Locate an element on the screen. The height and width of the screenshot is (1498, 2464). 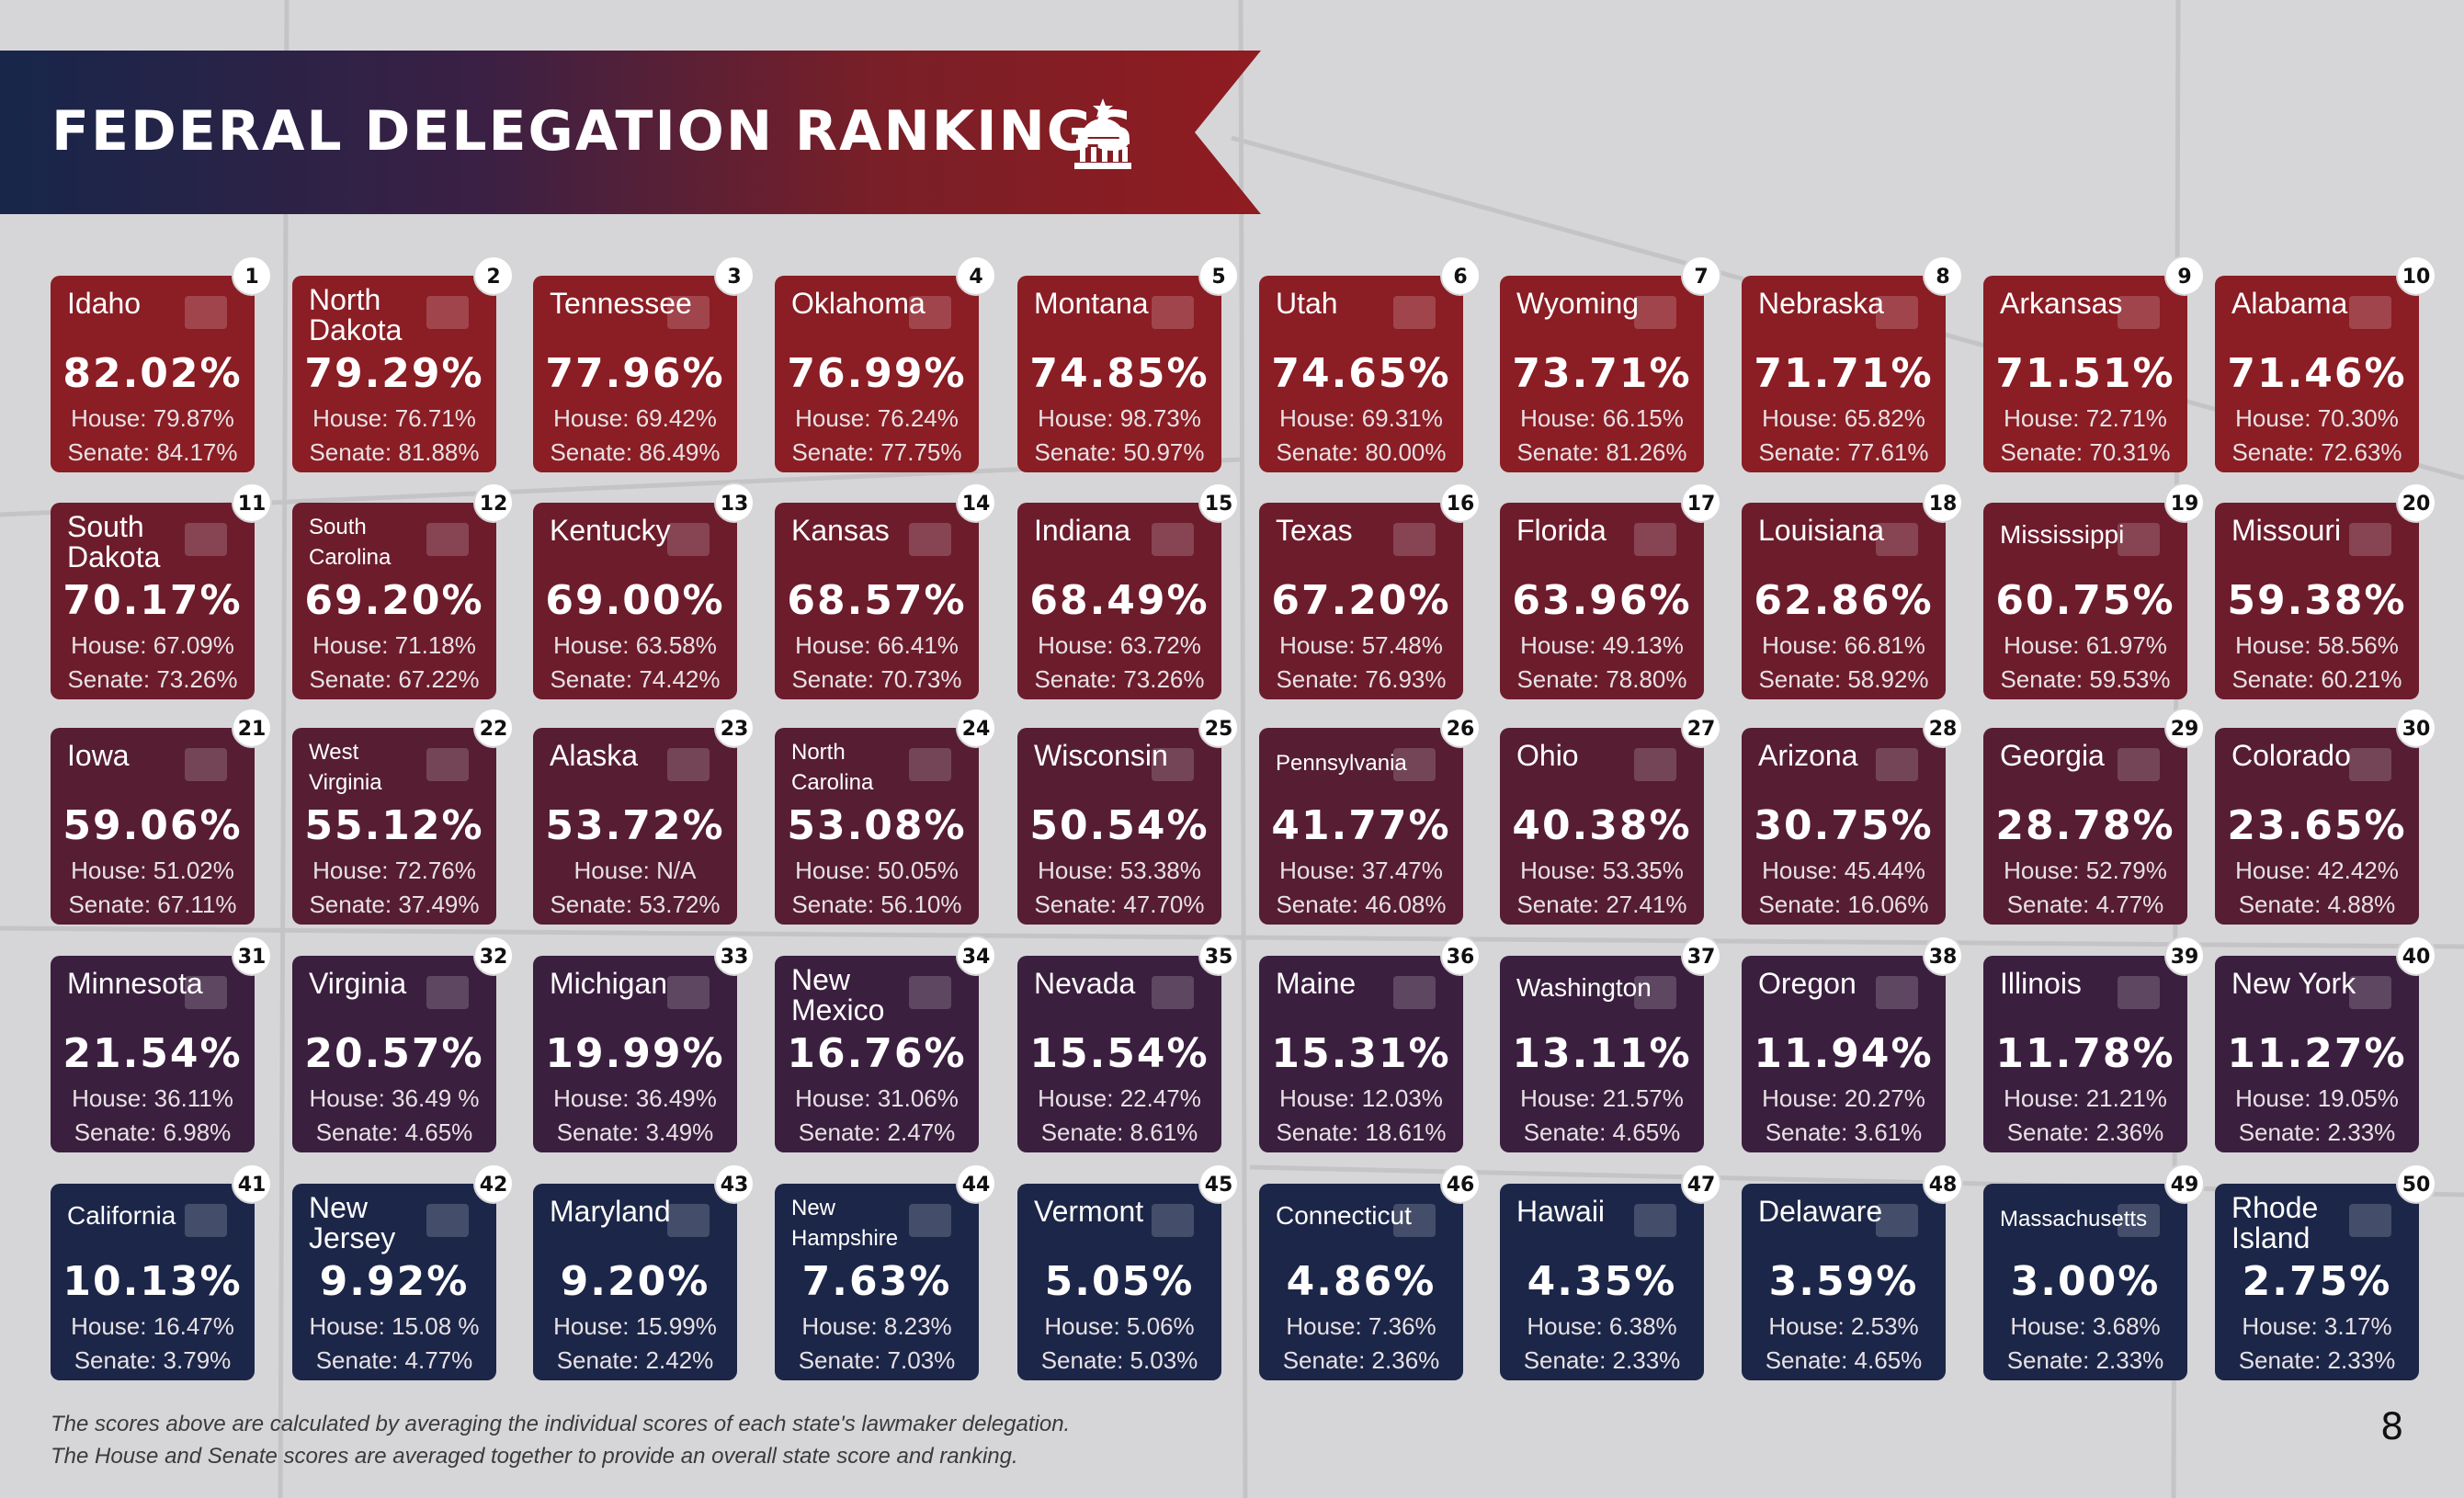
house-score: House: 76.71% is located at coordinates (394, 418).